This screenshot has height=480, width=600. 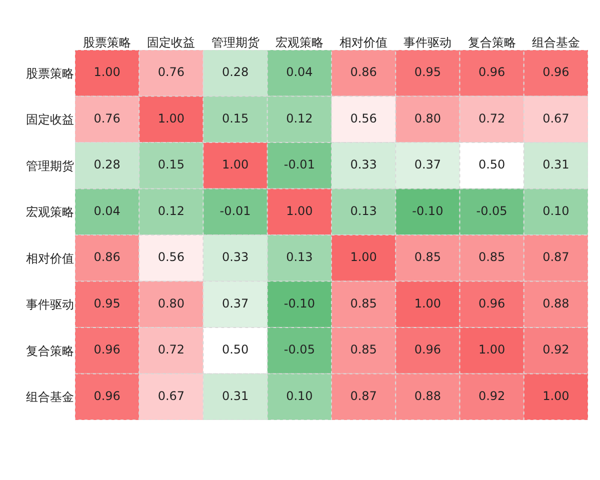 What do you see at coordinates (107, 43) in the screenshot?
I see `x-tick-label: 股票策略` at bounding box center [107, 43].